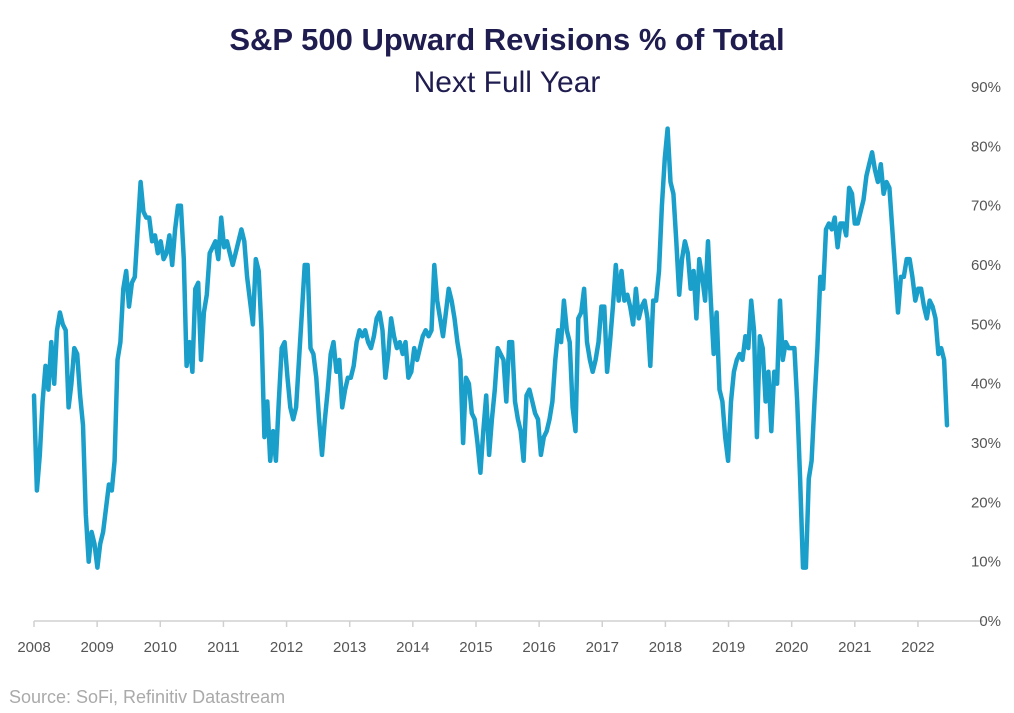  Describe the element at coordinates (96, 647) in the screenshot. I see `x-tick-label: 2009` at that location.